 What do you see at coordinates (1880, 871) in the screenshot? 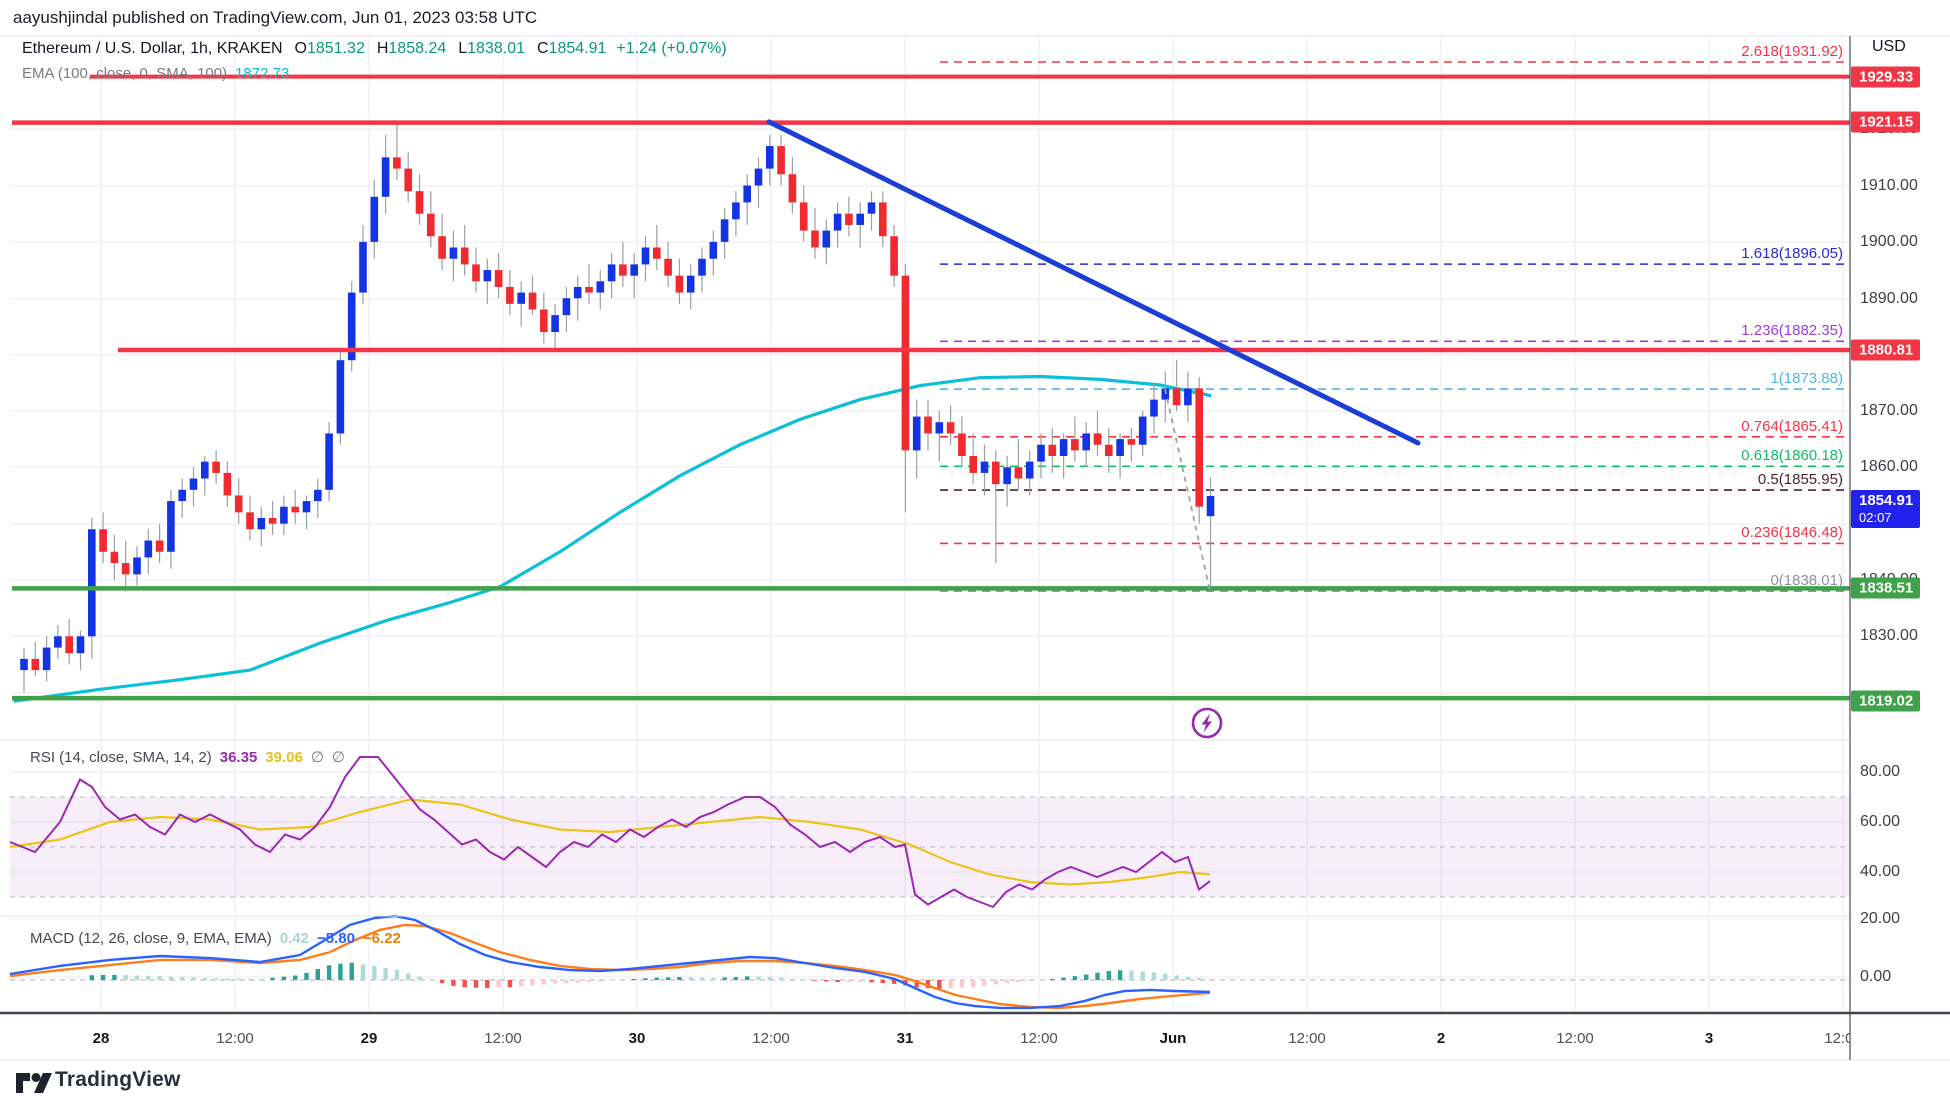
I see `price-scale-tick: 40.00` at bounding box center [1880, 871].